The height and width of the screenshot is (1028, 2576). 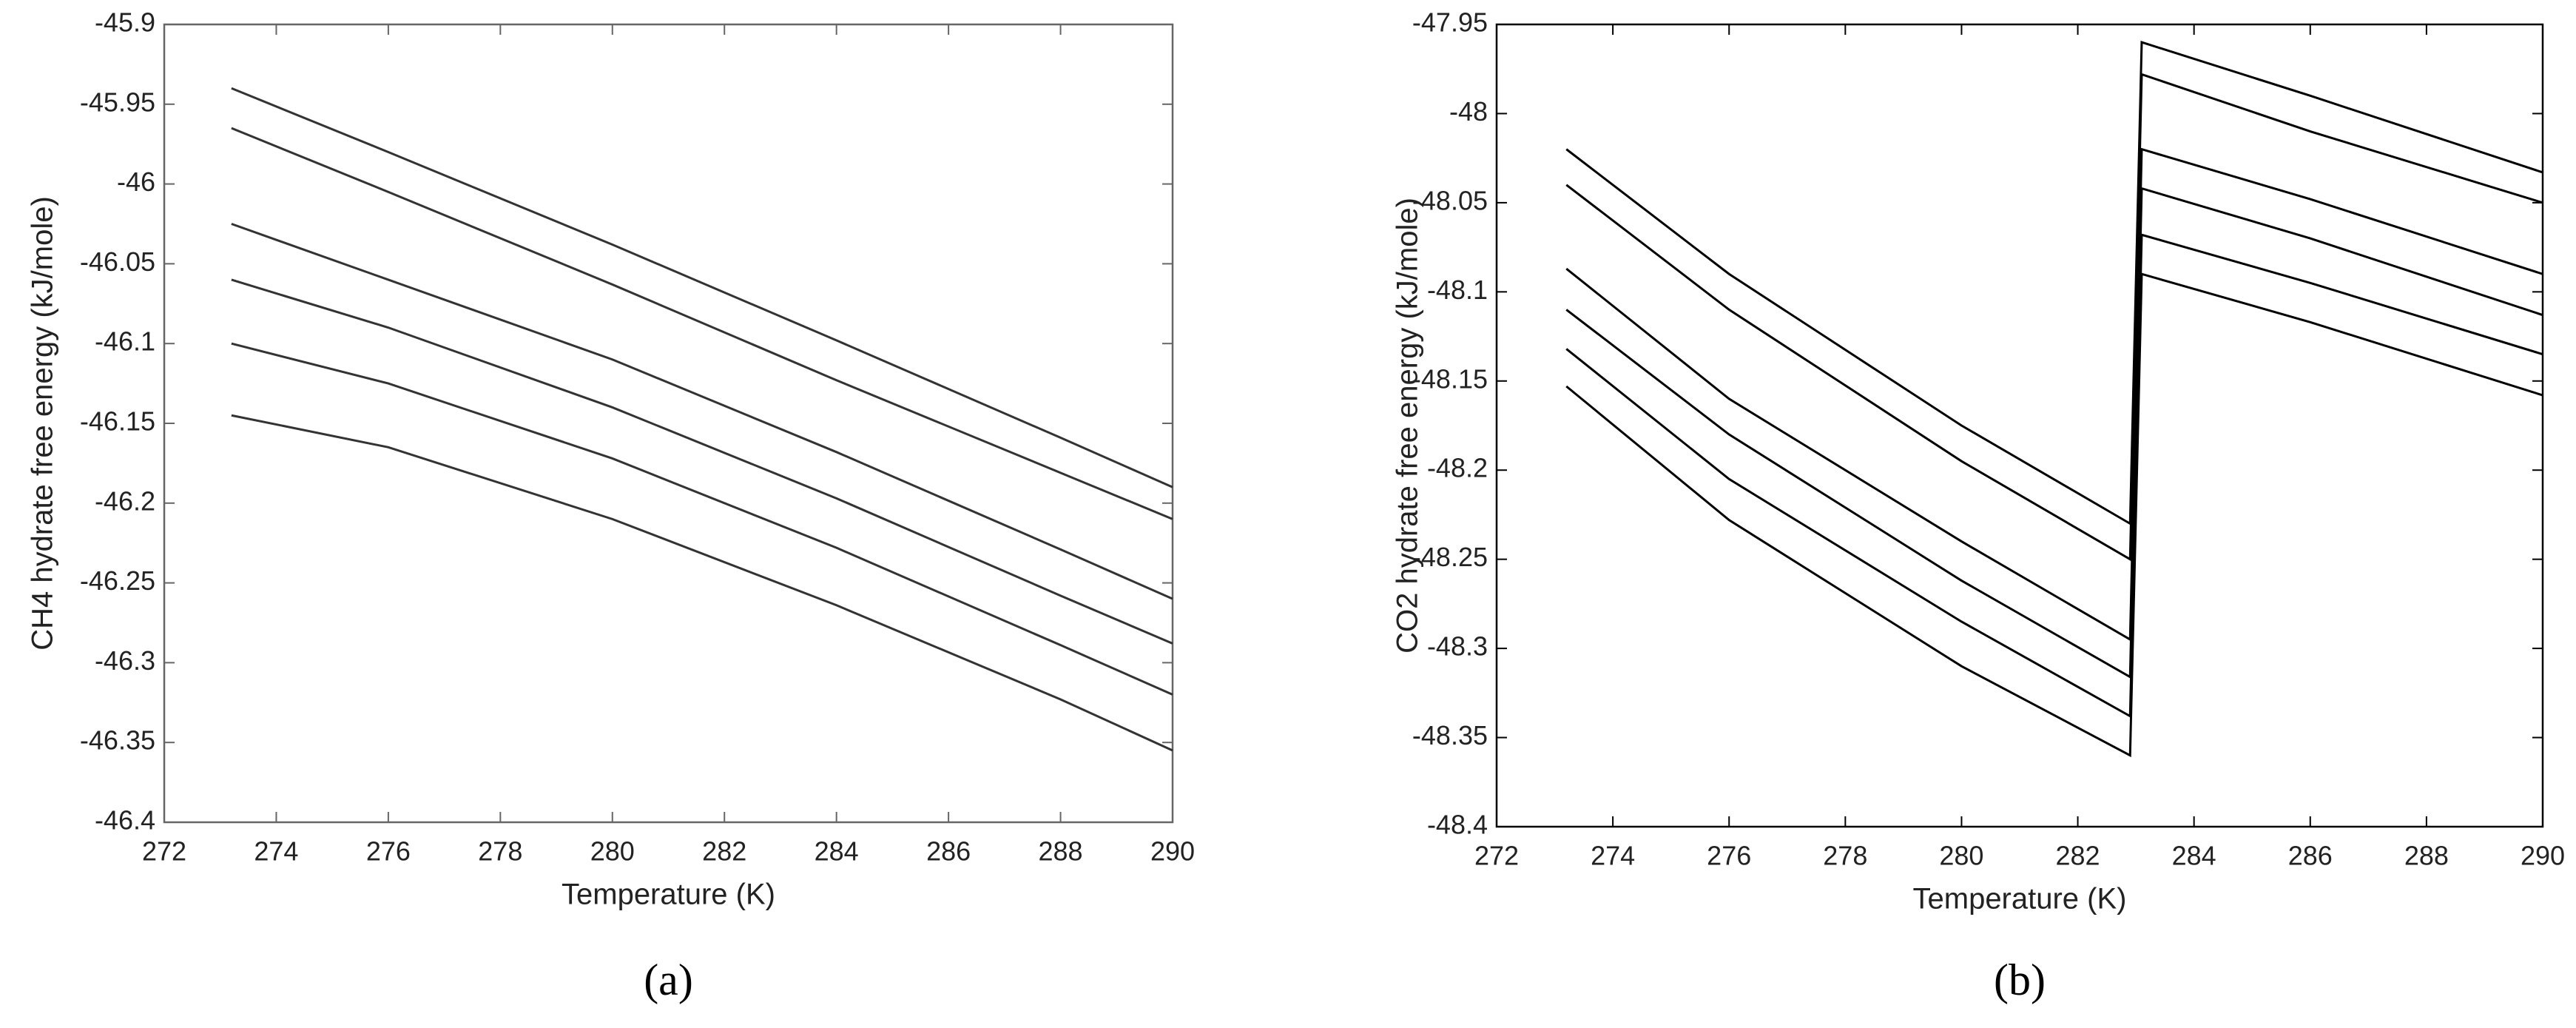 What do you see at coordinates (125, 820) in the screenshot?
I see `y-tick-label: -46.4` at bounding box center [125, 820].